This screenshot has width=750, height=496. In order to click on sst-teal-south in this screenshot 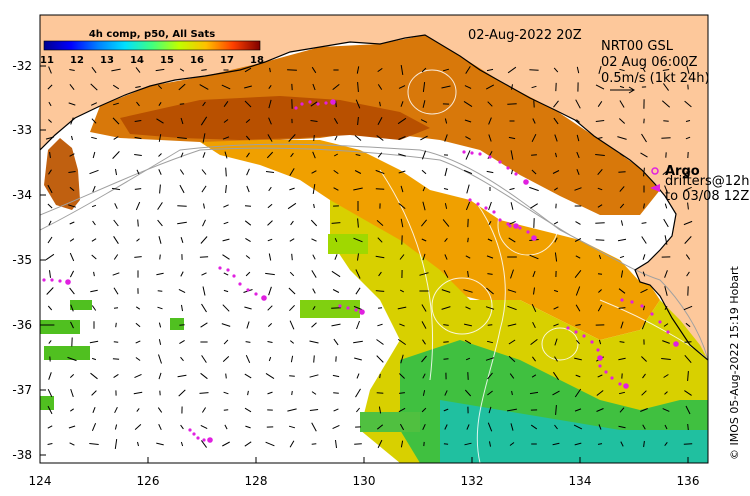, I will do `click(574, 431)`.